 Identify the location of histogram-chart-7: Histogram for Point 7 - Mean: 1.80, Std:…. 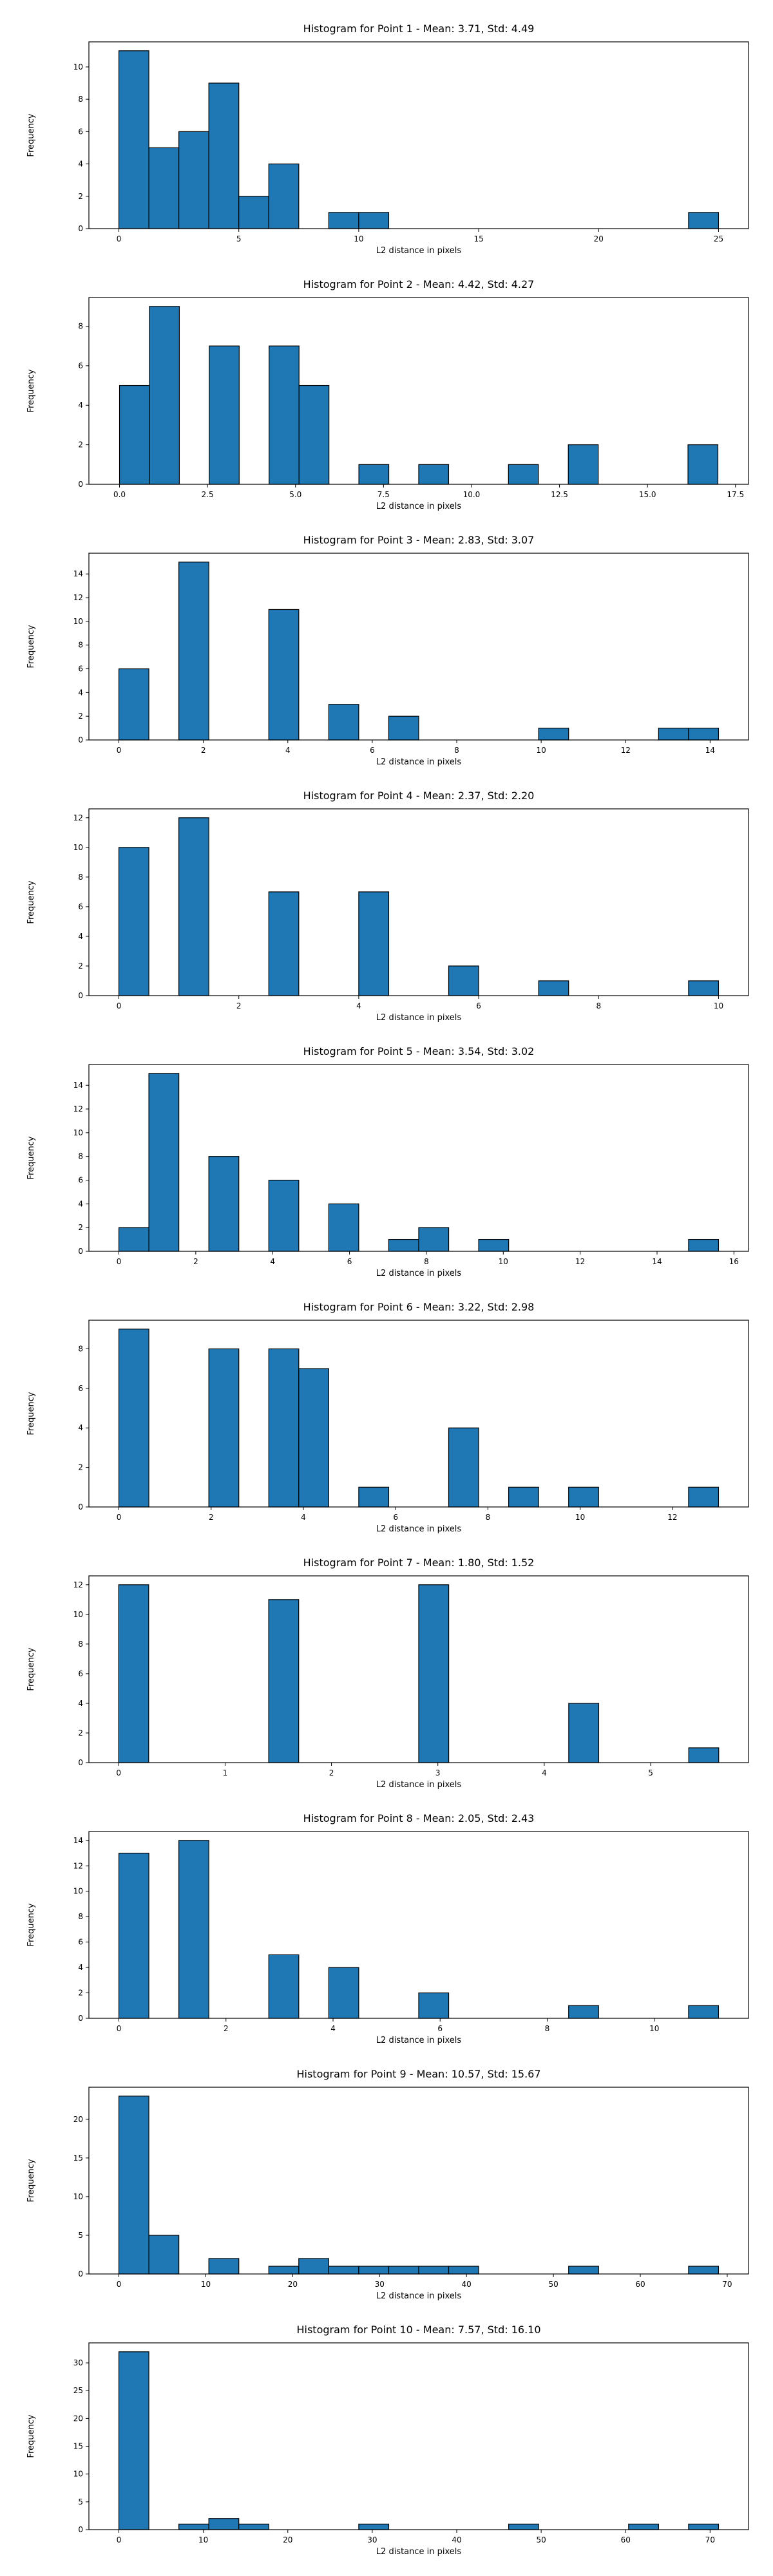
(387, 1673).